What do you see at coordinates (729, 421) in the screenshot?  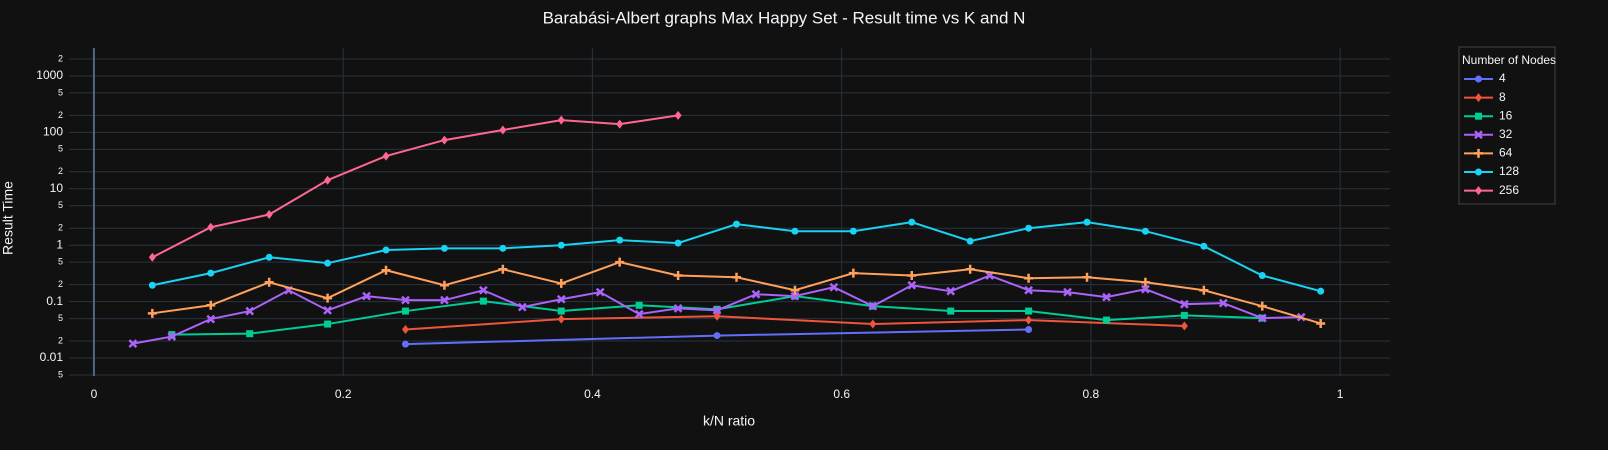 I see `x-axis-title: k/N ratio` at bounding box center [729, 421].